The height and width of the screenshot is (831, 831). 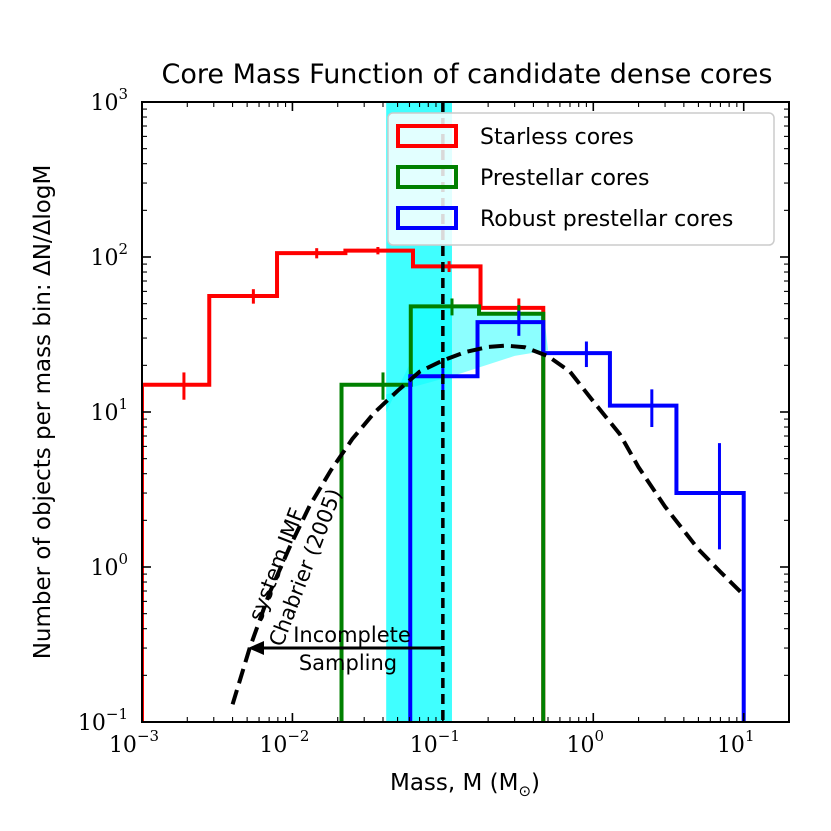 I want to click on y-tick-label-4: 10³, so click(x=109, y=100).